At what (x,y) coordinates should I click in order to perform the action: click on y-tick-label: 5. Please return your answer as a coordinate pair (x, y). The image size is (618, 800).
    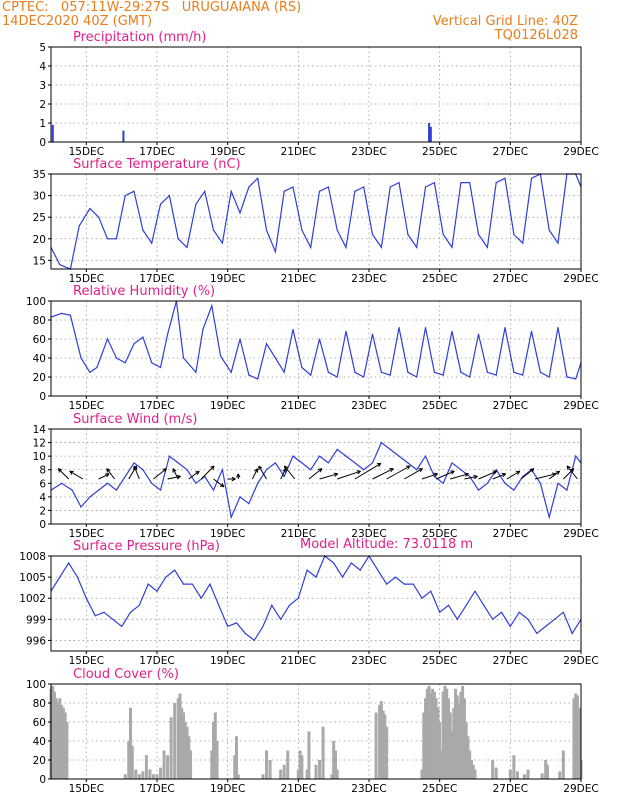
    Looking at the image, I should click on (42, 48).